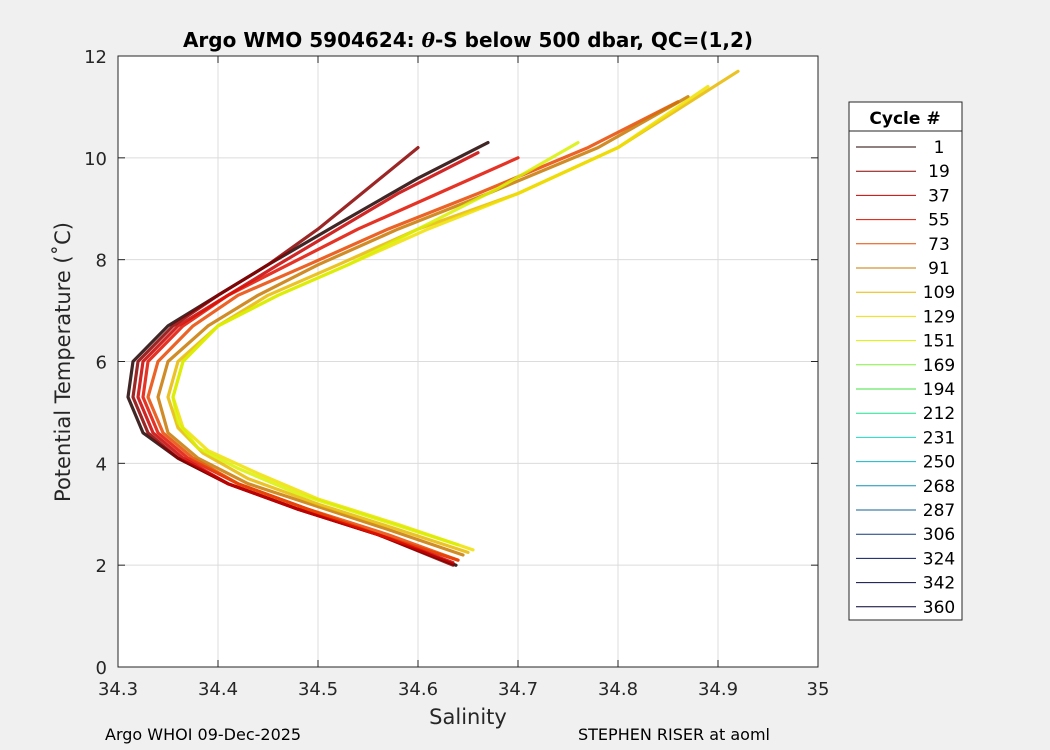 The height and width of the screenshot is (750, 1050). What do you see at coordinates (939, 438) in the screenshot?
I see `legend-label: 231` at bounding box center [939, 438].